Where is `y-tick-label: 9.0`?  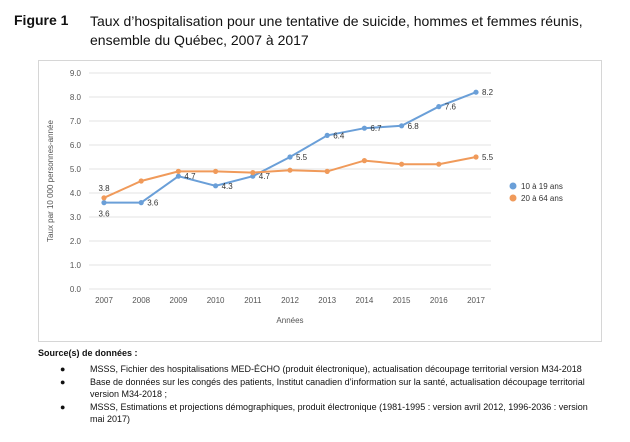
y-tick-label: 9.0 is located at coordinates (76, 73).